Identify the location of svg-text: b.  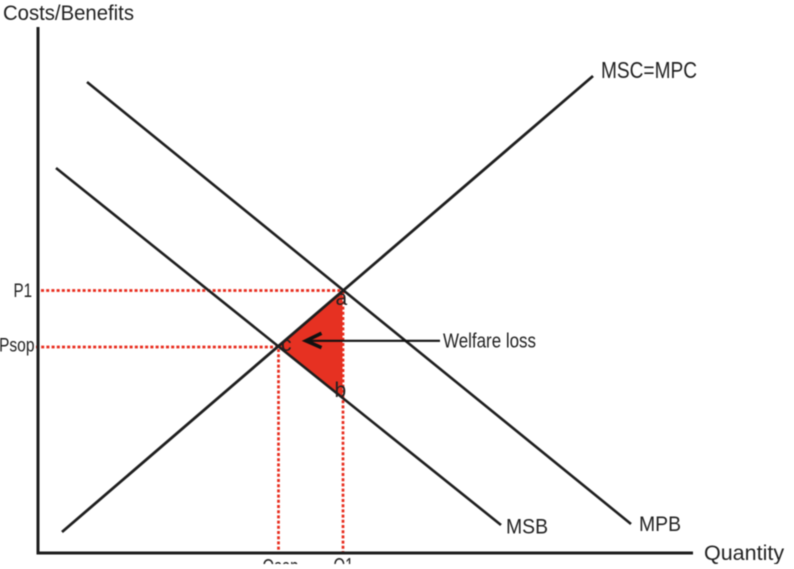
(341, 390).